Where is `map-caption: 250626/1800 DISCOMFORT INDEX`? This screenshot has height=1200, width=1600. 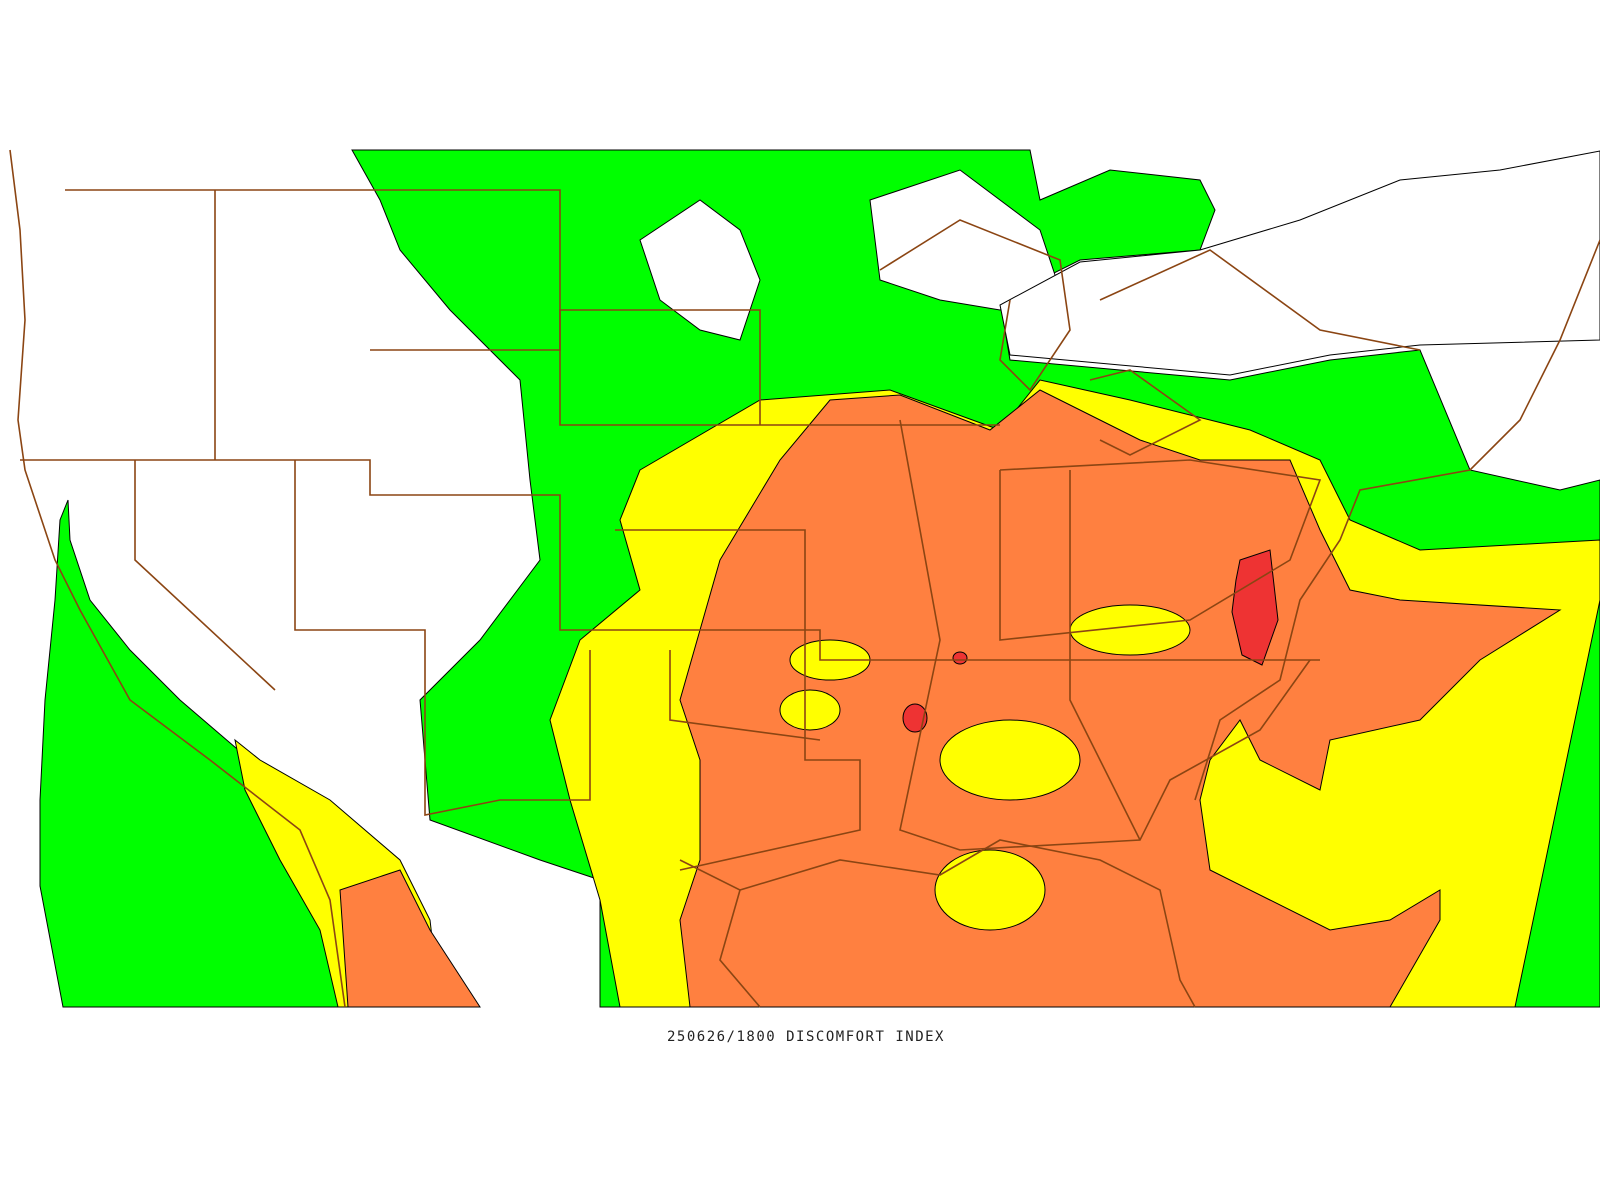 map-caption: 250626/1800 DISCOMFORT INDEX is located at coordinates (806, 1037).